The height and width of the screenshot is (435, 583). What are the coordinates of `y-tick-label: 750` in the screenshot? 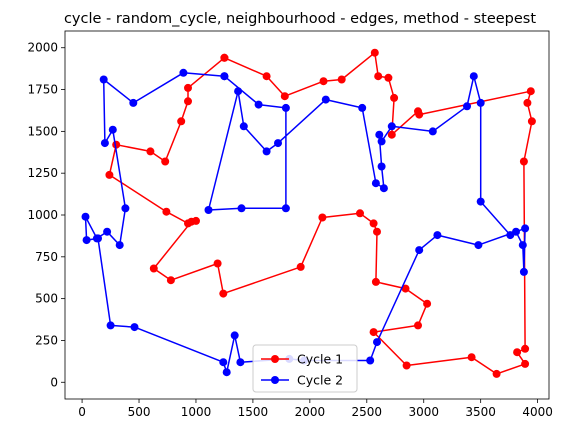 It's located at (46, 257).